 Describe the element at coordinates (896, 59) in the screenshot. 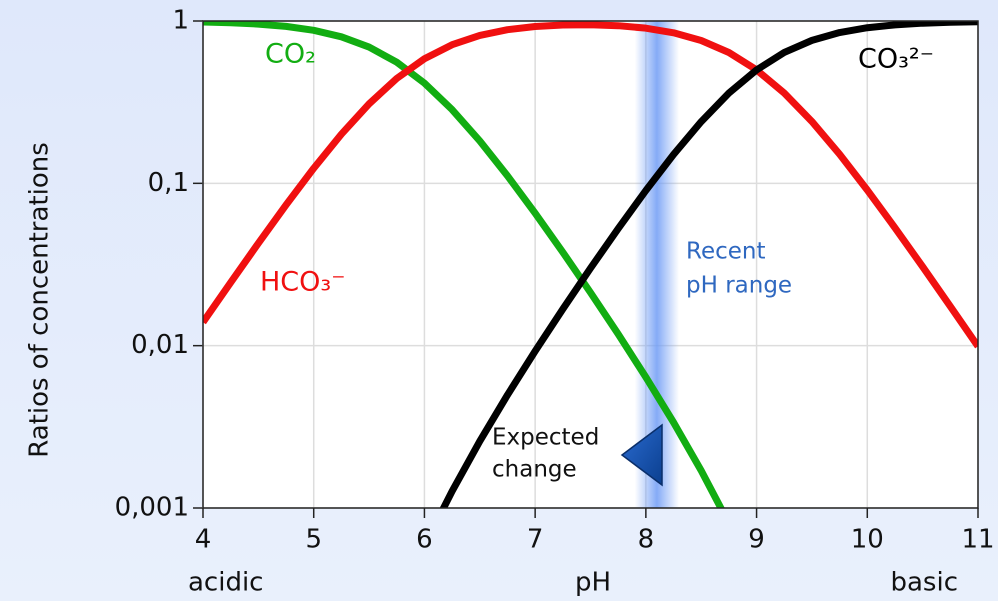

I see `series-label: CO₃²⁻` at that location.